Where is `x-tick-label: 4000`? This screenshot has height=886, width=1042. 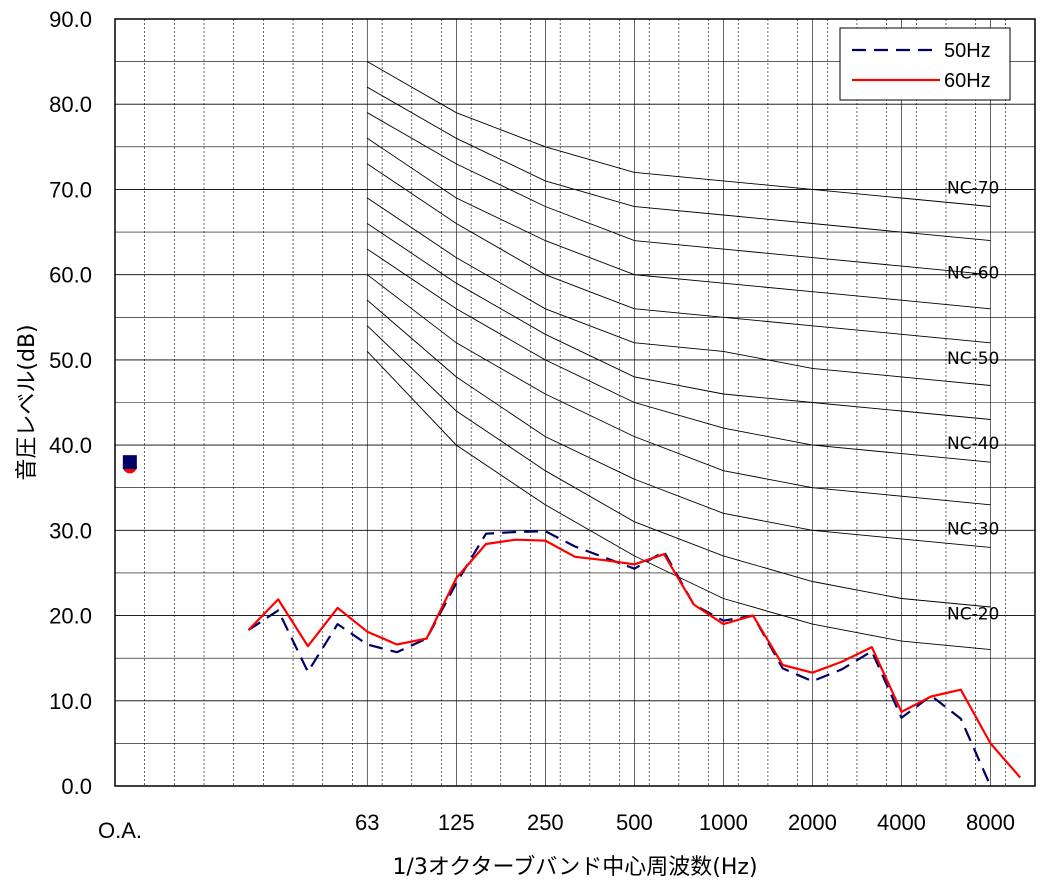 x-tick-label: 4000 is located at coordinates (901, 822).